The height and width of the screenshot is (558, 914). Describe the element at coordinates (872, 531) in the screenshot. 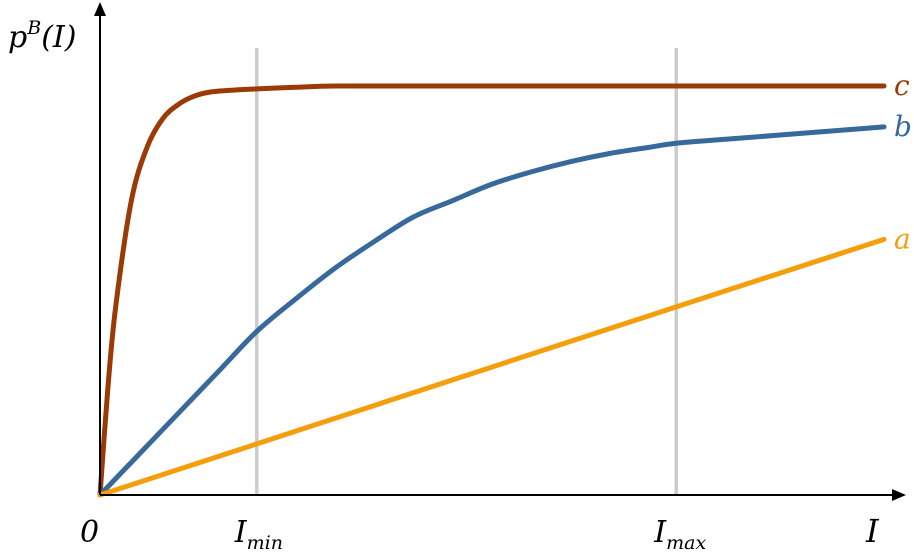

I see `x-axis-label: I` at that location.